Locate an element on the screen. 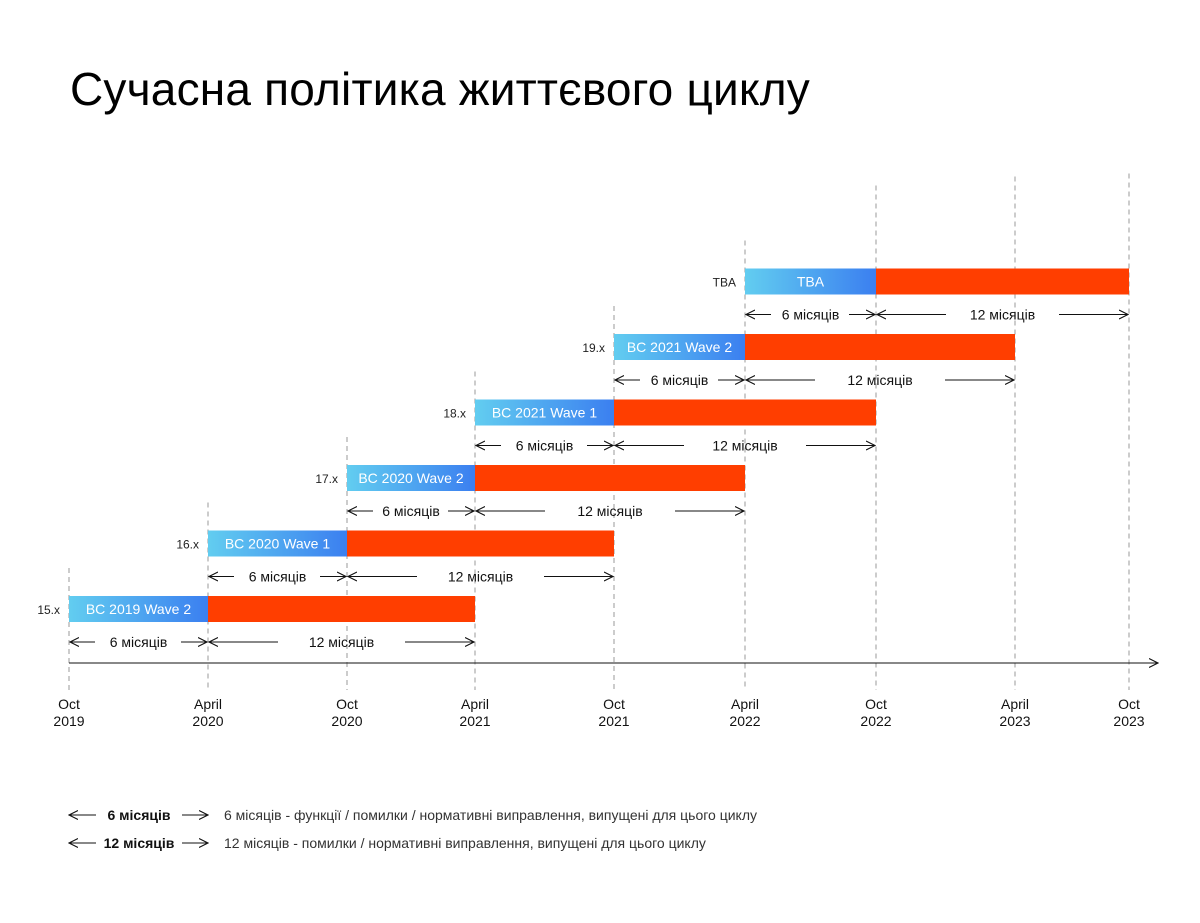 This screenshot has height=923, width=1200. release-name-label: BC 2020 Wave 1 is located at coordinates (278, 544).